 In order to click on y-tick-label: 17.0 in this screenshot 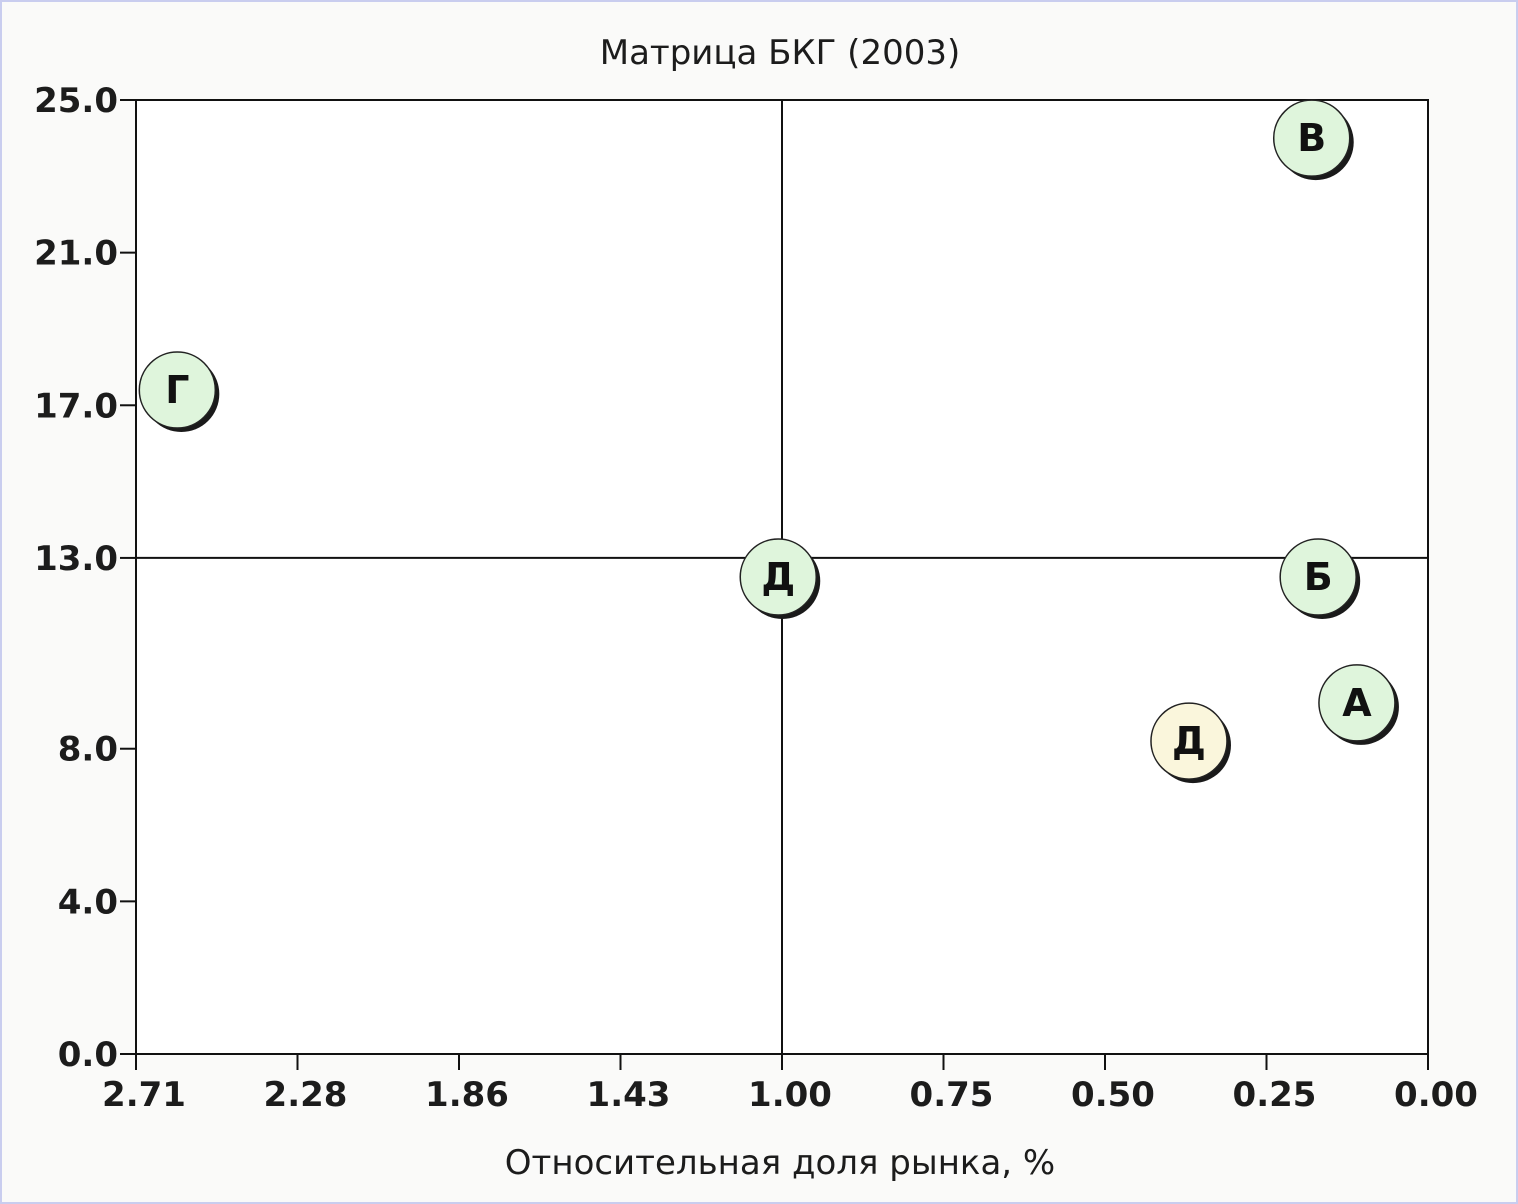, I will do `click(76, 406)`.